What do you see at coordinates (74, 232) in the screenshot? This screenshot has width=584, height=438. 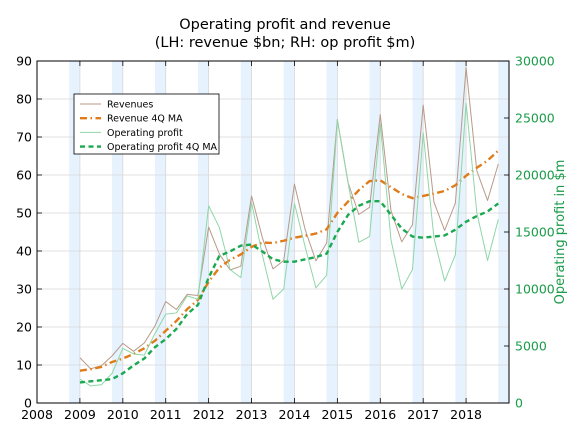 I see `shade-band-2008` at bounding box center [74, 232].